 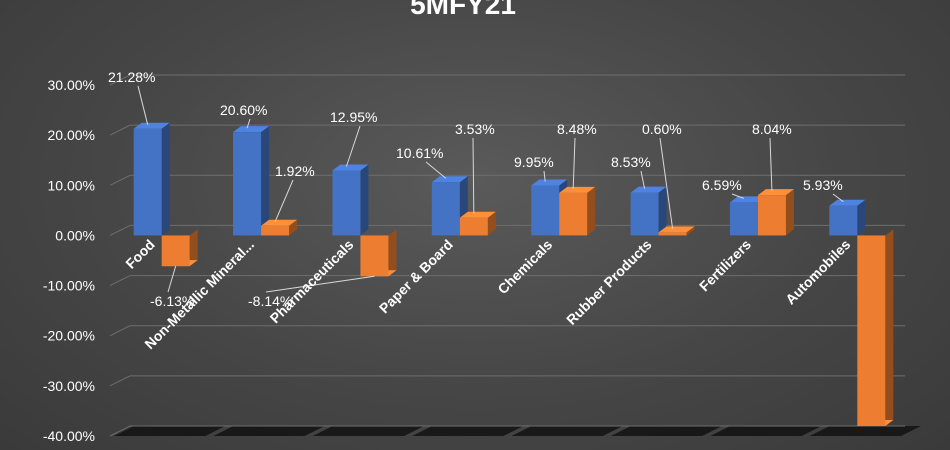 What do you see at coordinates (69, 336) in the screenshot?
I see `y-tick-label: -20.00%` at bounding box center [69, 336].